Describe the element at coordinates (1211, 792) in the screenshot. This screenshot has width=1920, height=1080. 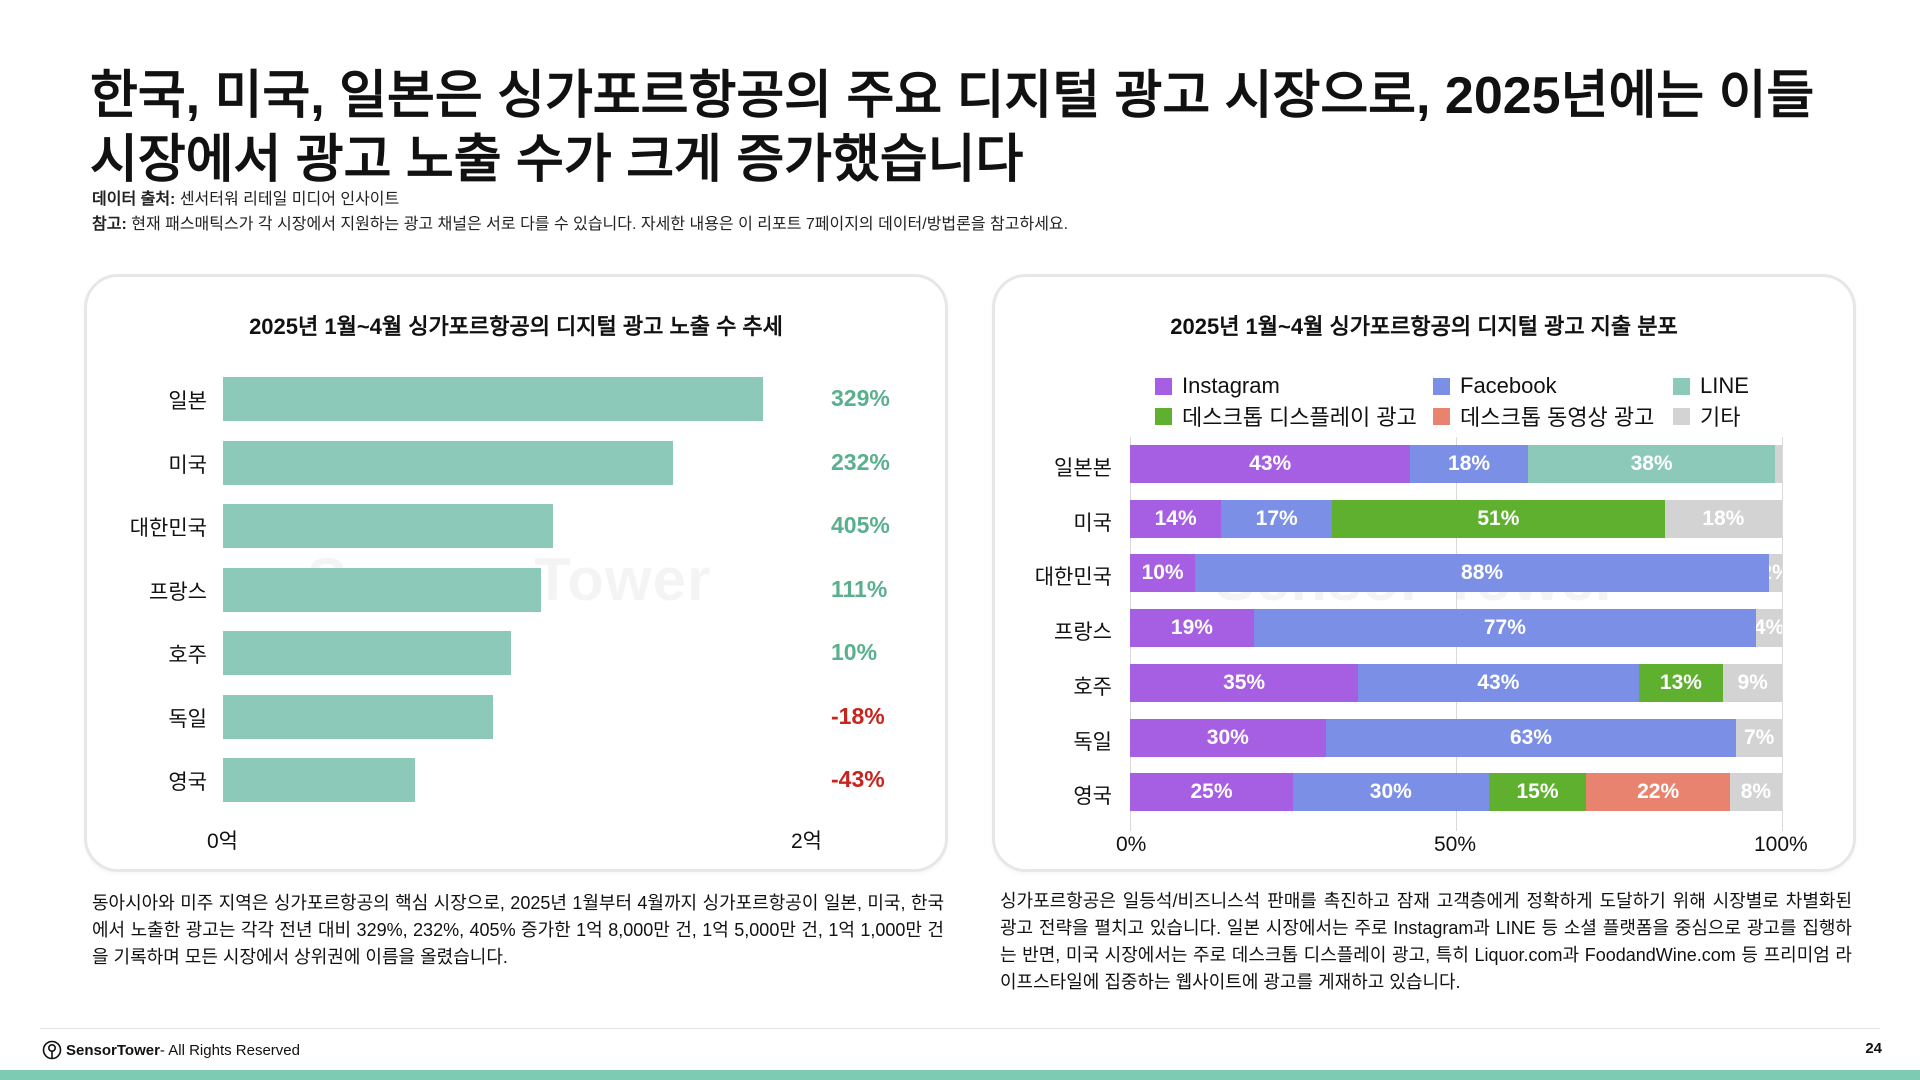
I see `spend-bar-segment: 25%` at that location.